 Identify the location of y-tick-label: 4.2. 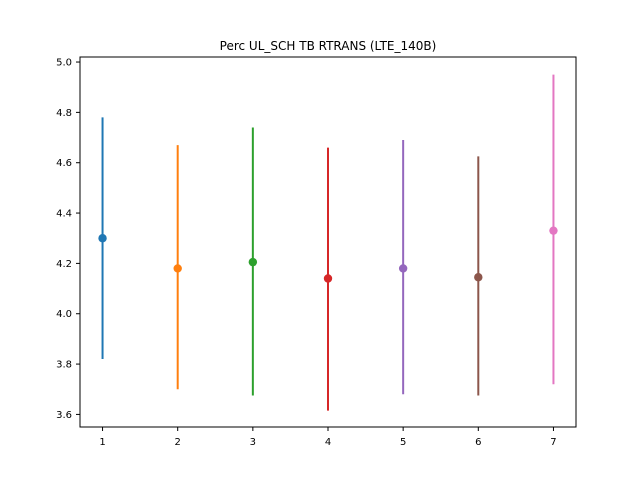
(64, 264).